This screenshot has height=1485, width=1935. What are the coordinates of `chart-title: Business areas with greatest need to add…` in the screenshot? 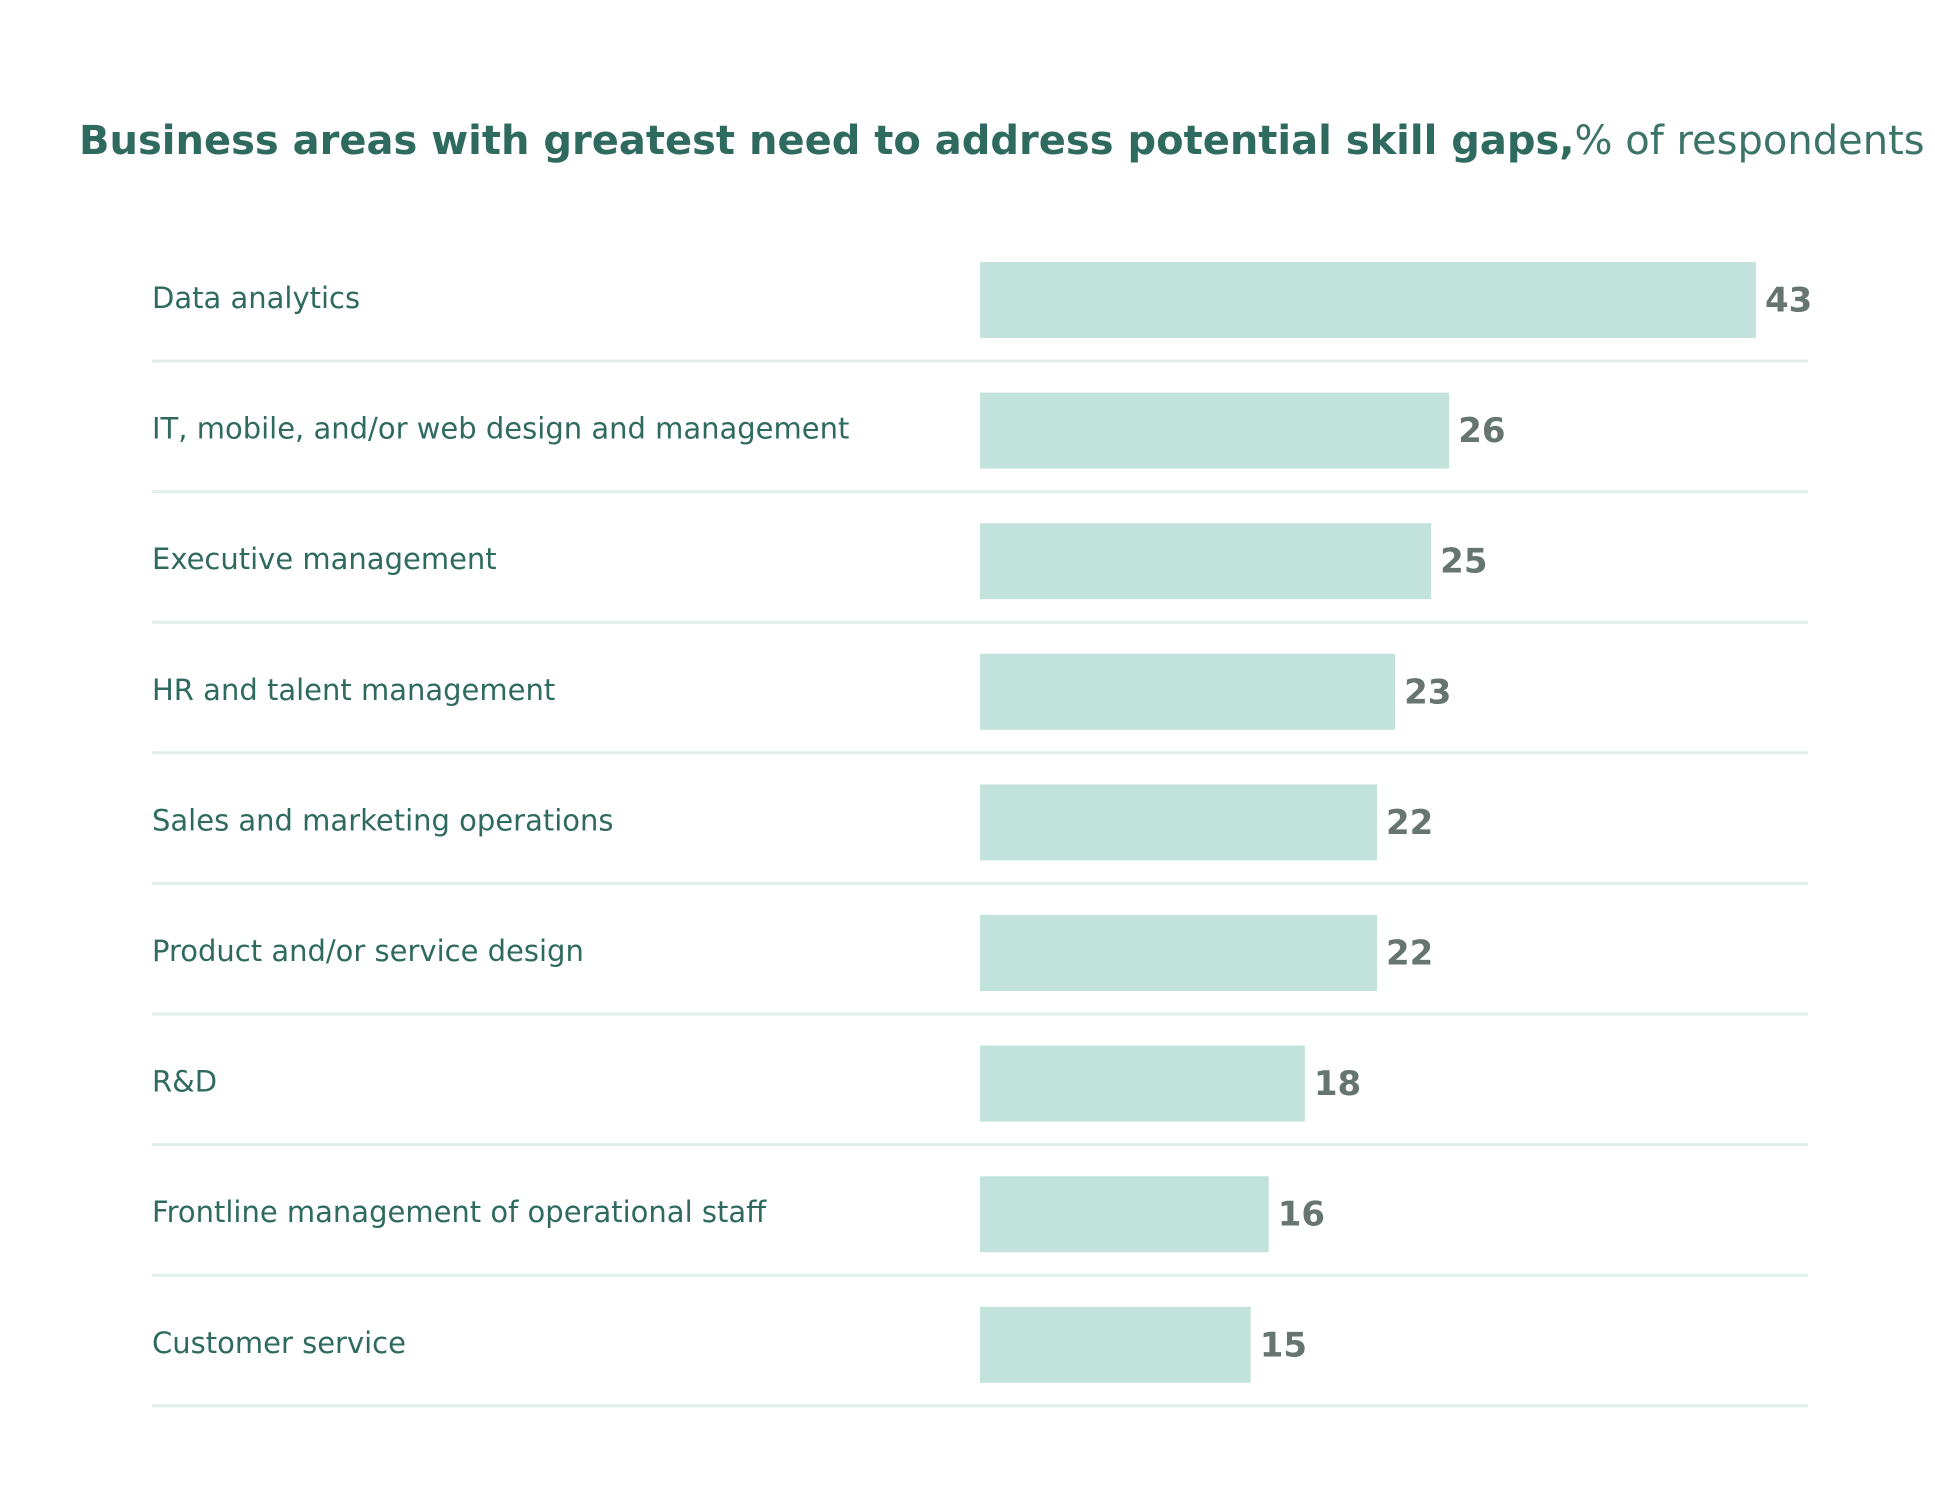 It's located at (1002, 141).